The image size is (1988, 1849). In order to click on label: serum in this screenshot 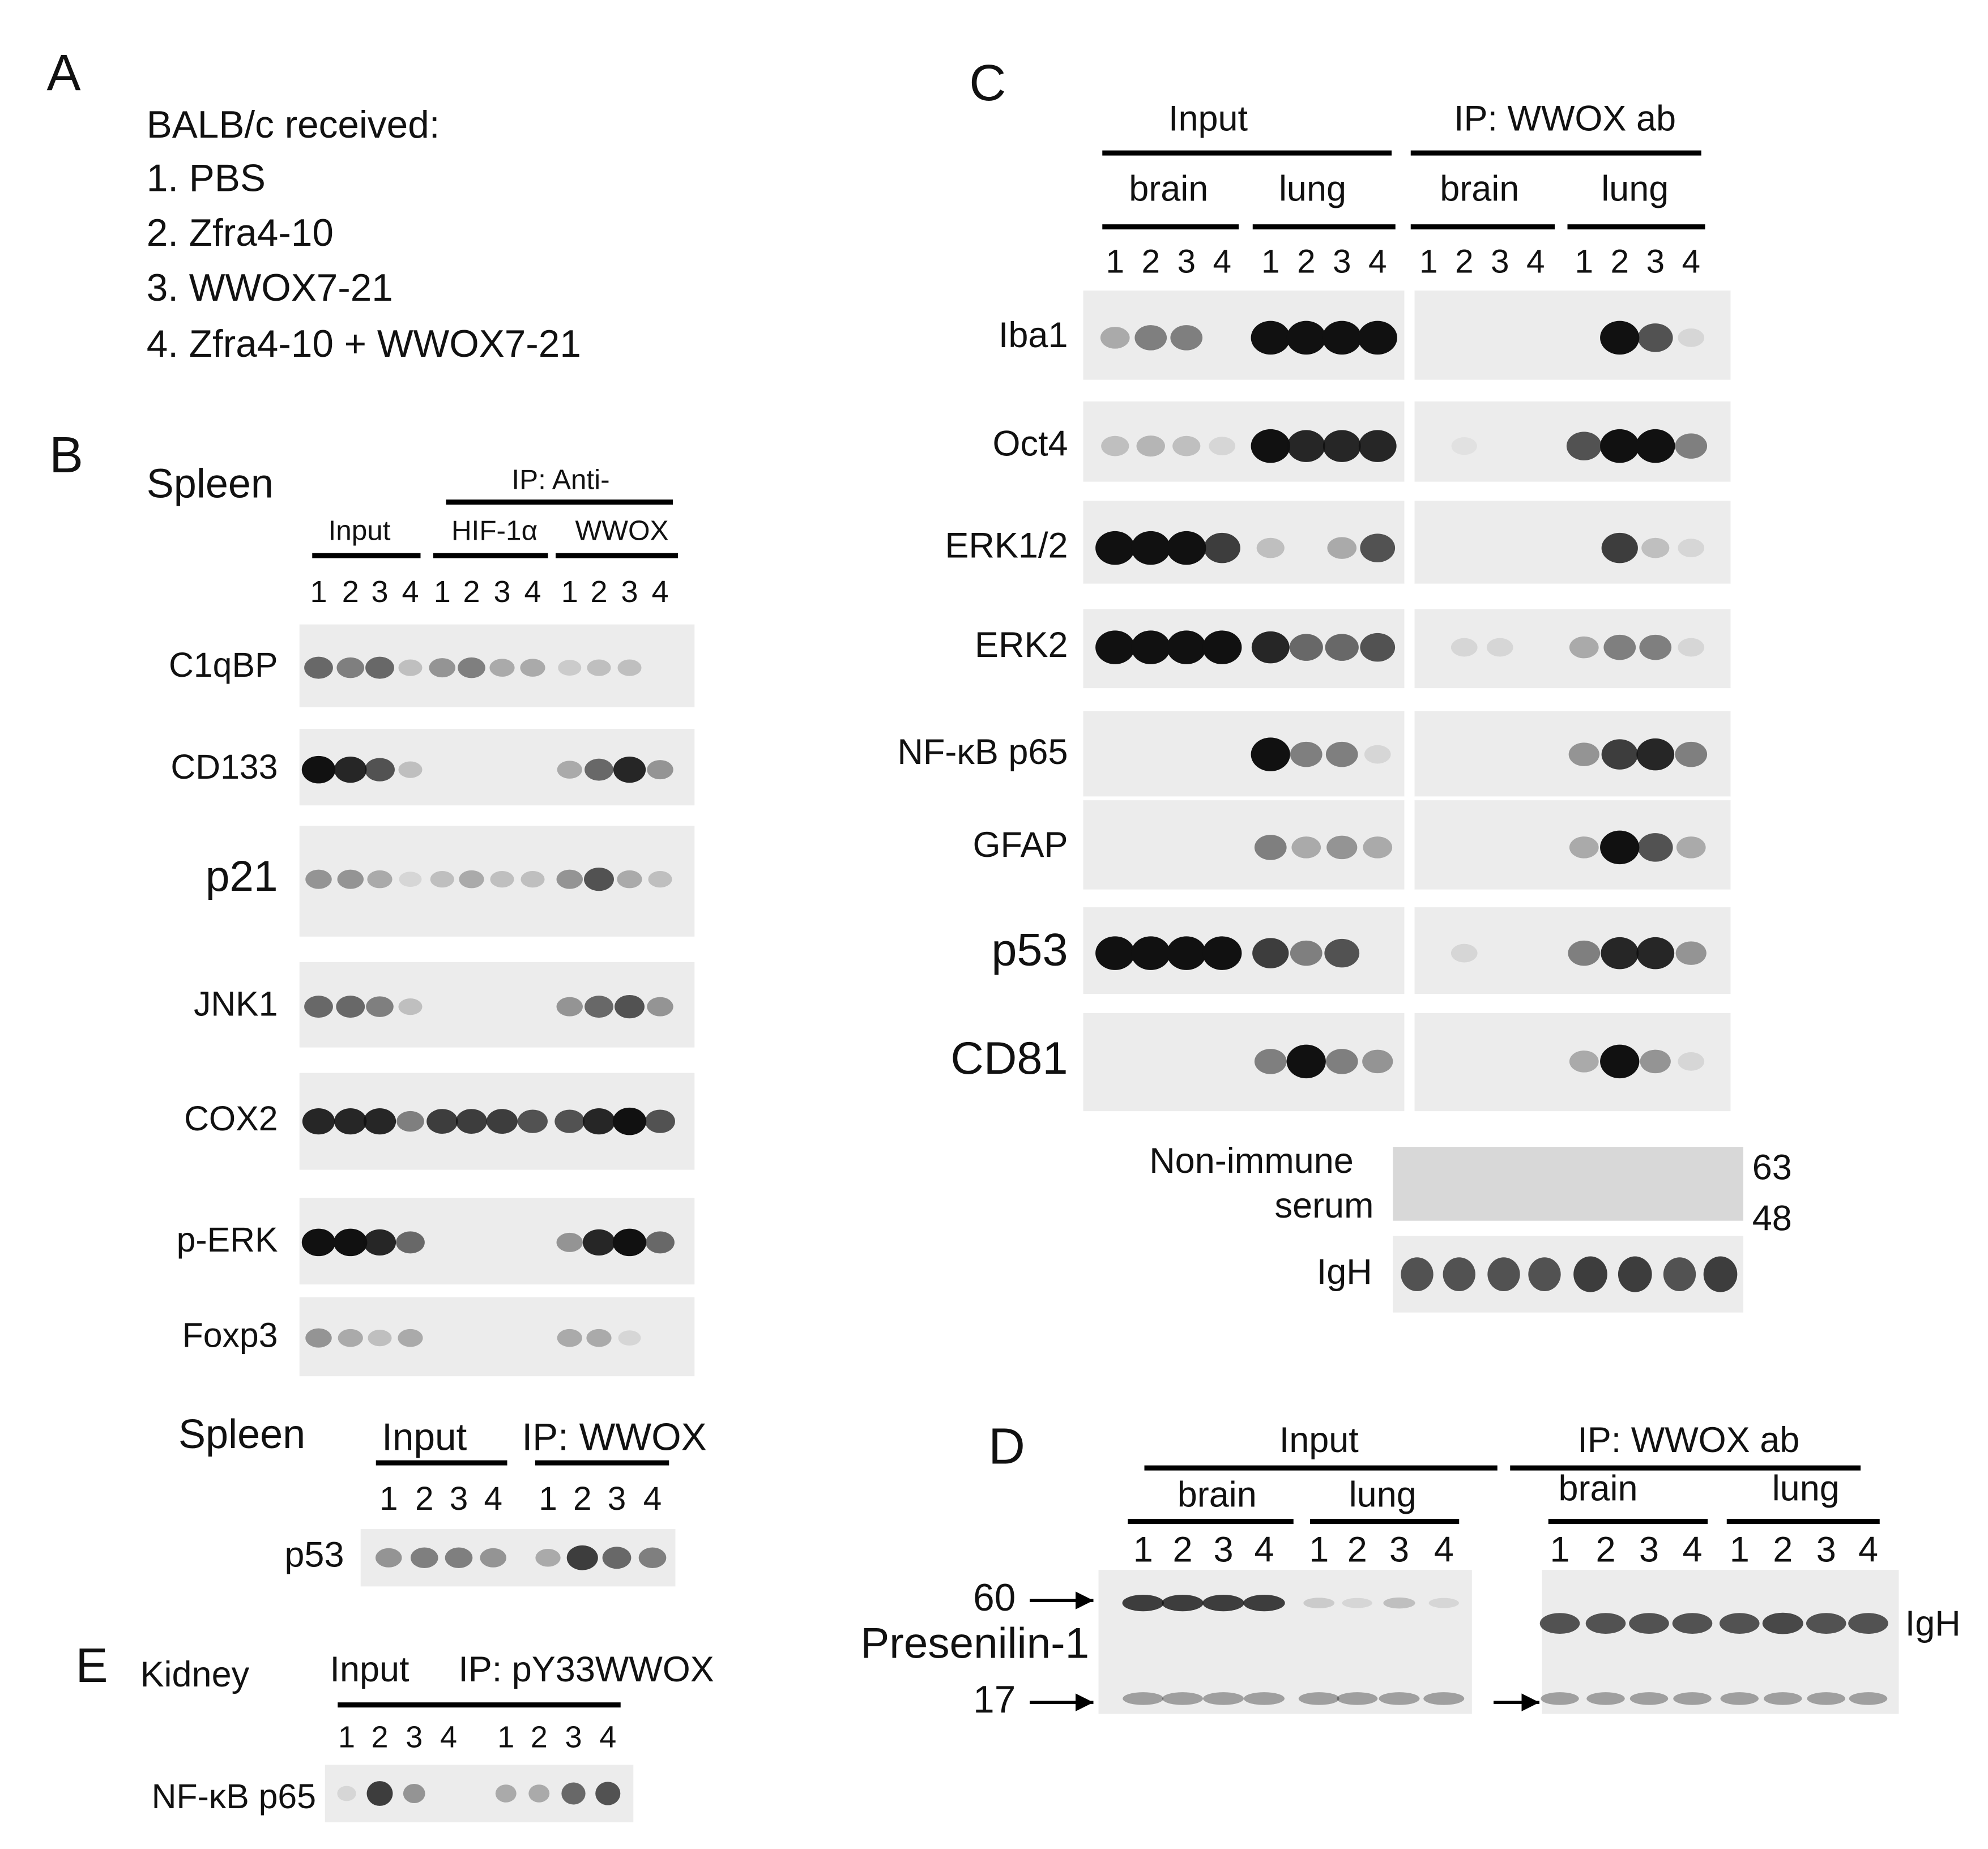, I will do `click(1323, 1205)`.